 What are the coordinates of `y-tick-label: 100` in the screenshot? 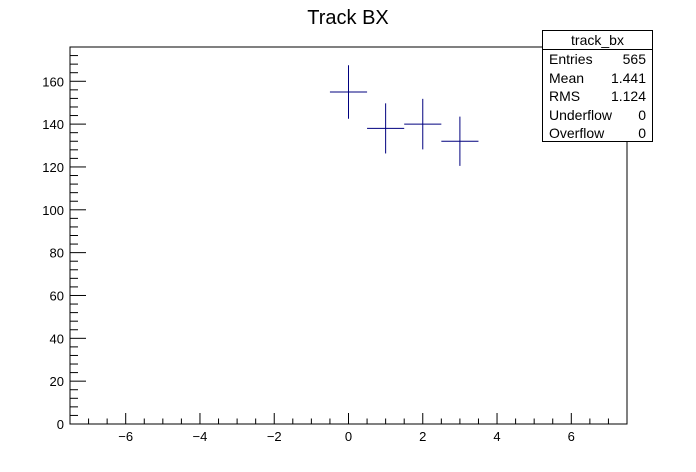 It's located at (53, 210).